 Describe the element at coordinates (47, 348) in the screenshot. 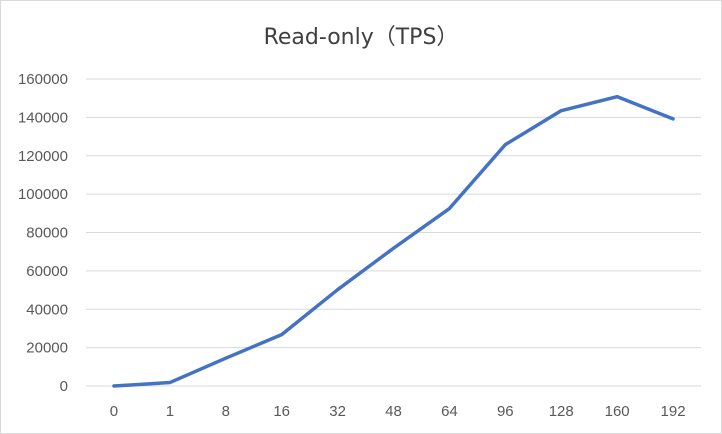

I see `y-tick-label: 20000` at that location.